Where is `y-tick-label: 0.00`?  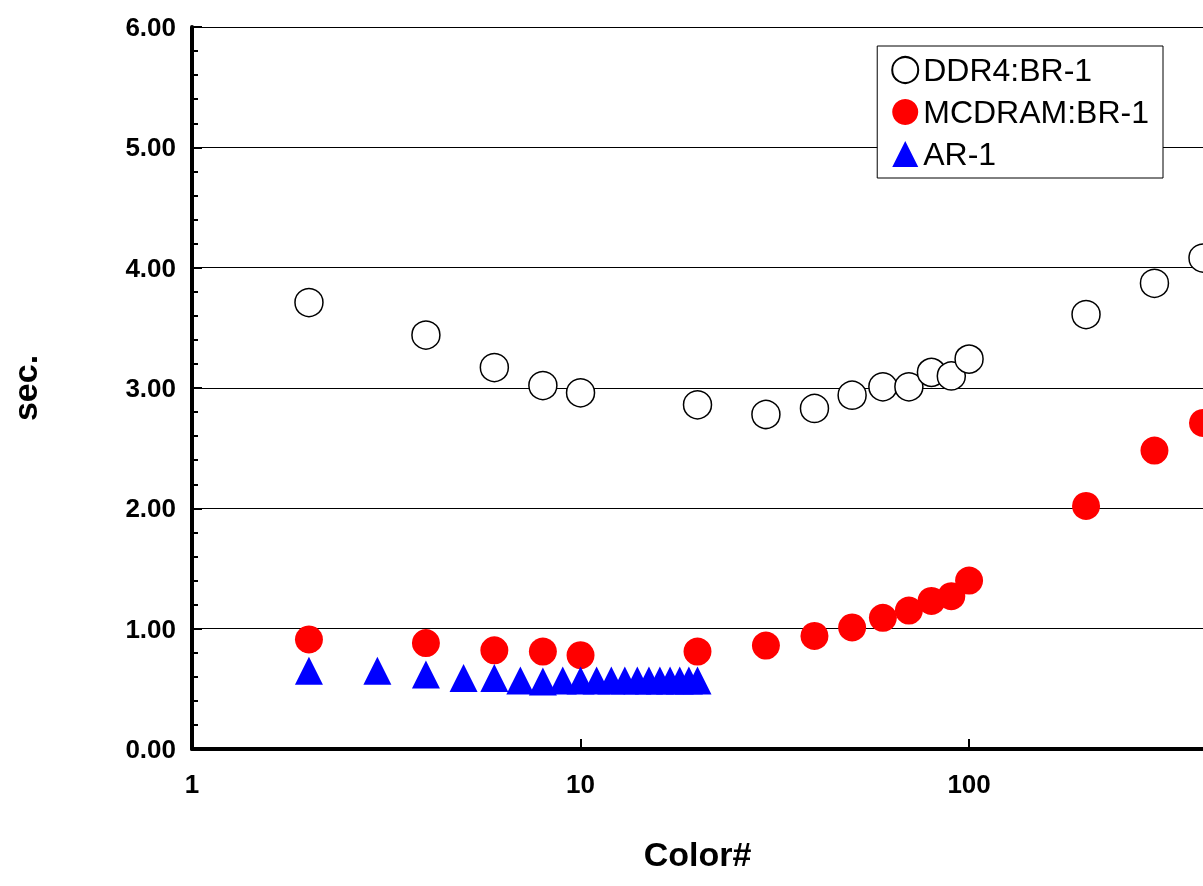 y-tick-label: 0.00 is located at coordinates (150, 749).